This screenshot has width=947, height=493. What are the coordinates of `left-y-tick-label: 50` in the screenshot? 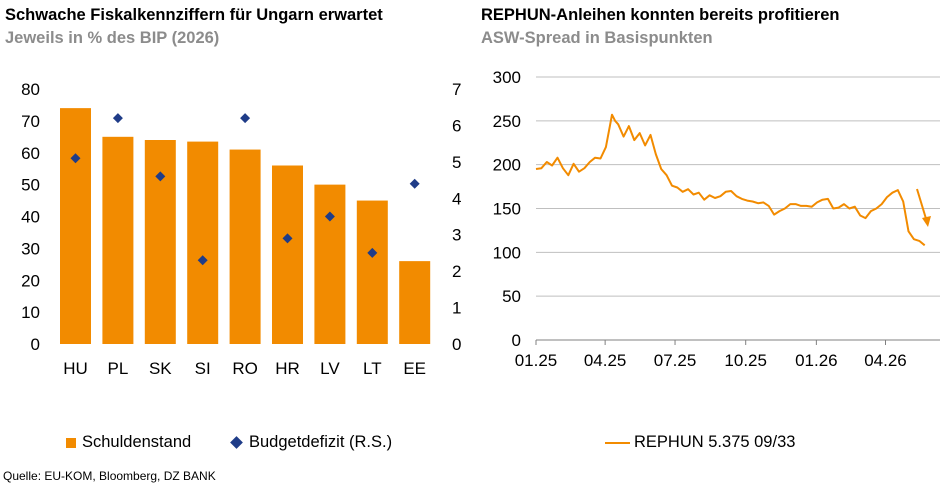 It's located at (30, 185).